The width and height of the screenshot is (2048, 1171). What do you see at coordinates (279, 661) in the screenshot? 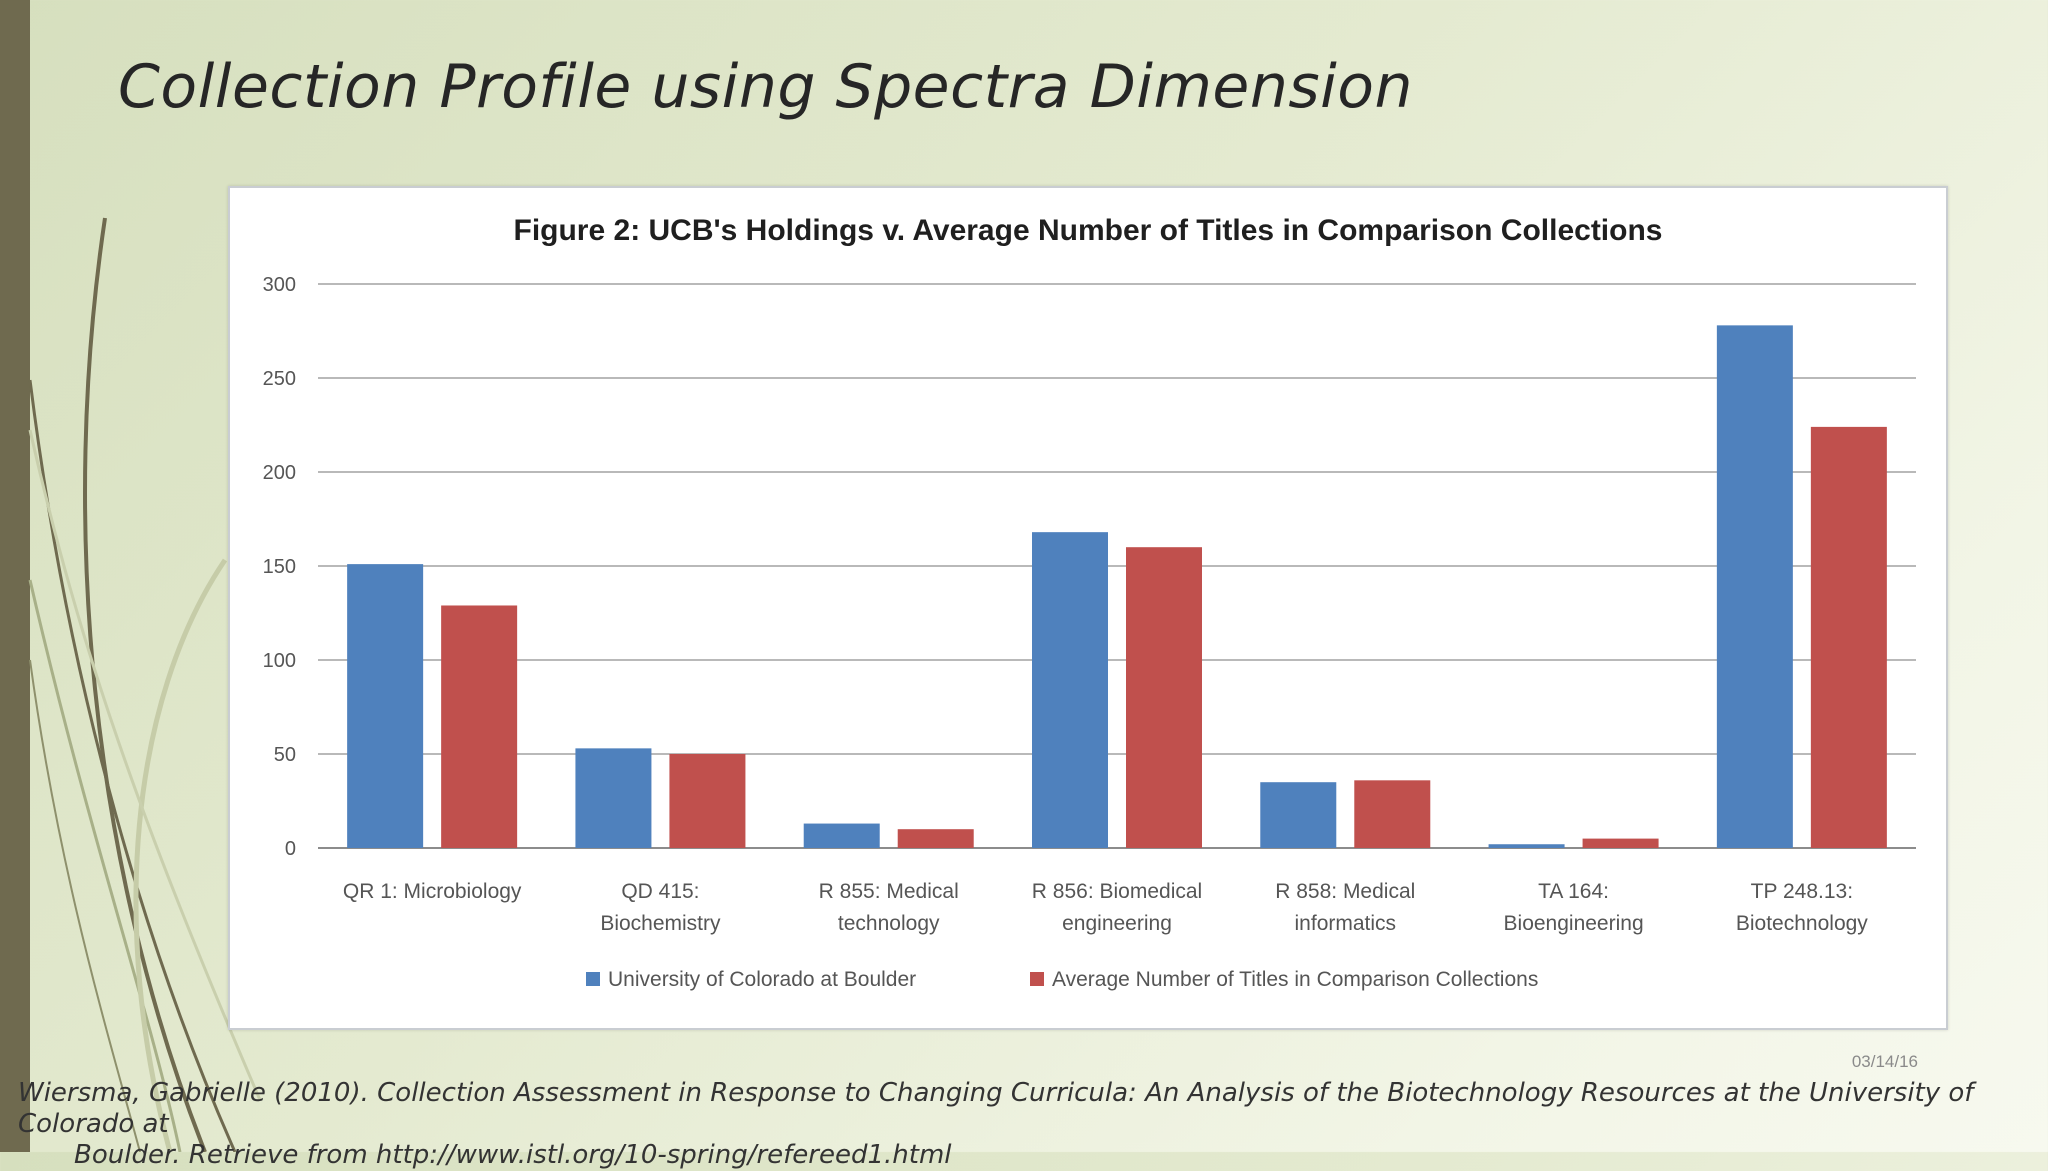
I see `y-tick-label: 100` at bounding box center [279, 661].